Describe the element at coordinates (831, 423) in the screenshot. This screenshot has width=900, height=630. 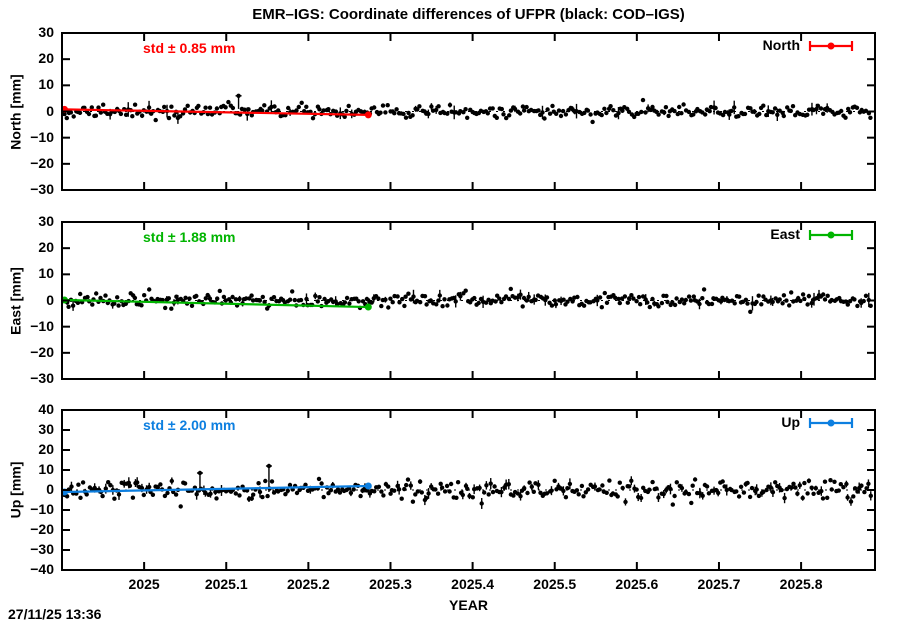
I see `legend-sample-point-up` at that location.